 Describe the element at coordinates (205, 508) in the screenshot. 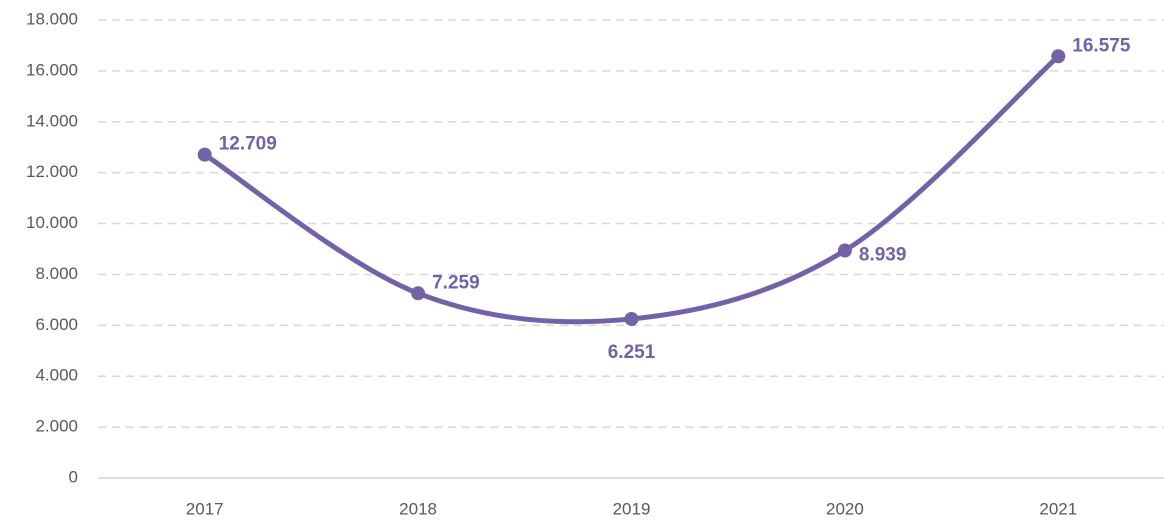

I see `x-tick-label: 2017` at that location.